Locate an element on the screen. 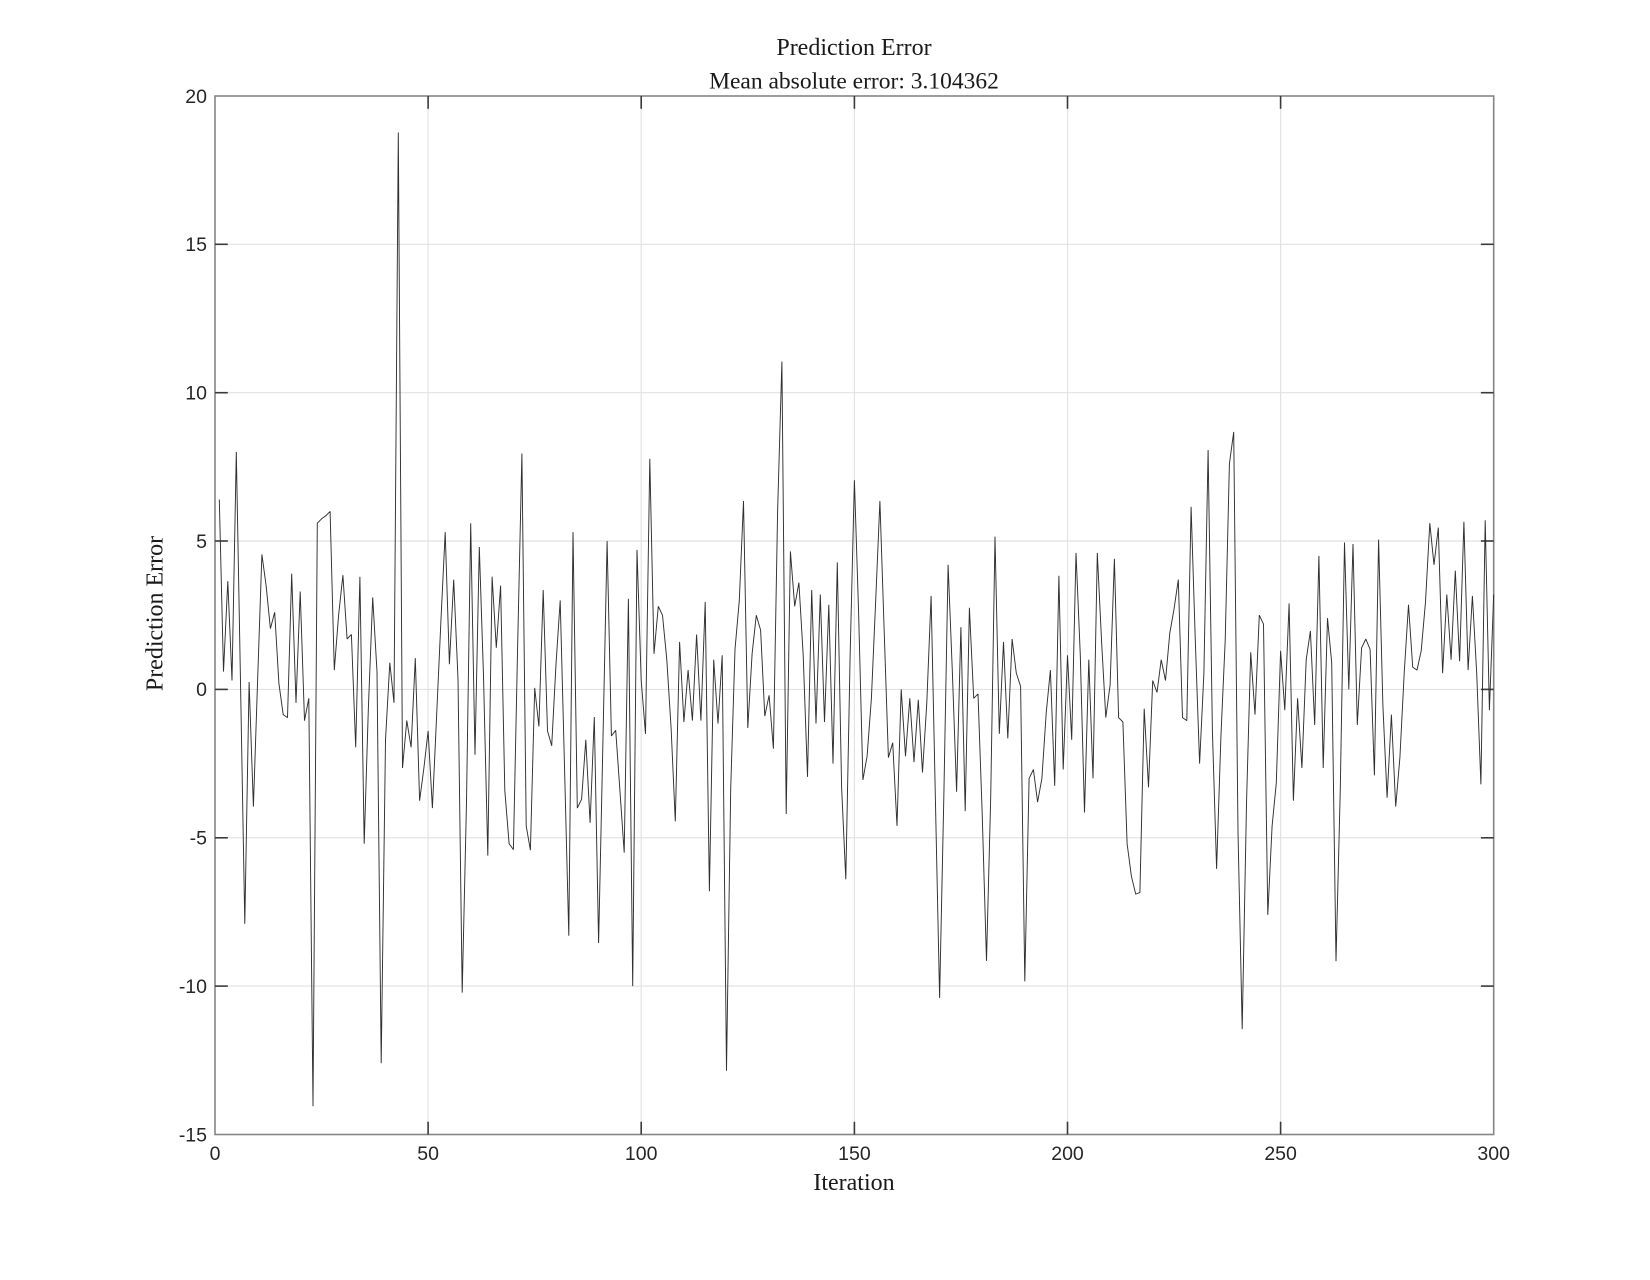  svg-text: Iteration is located at coordinates (853, 1183).